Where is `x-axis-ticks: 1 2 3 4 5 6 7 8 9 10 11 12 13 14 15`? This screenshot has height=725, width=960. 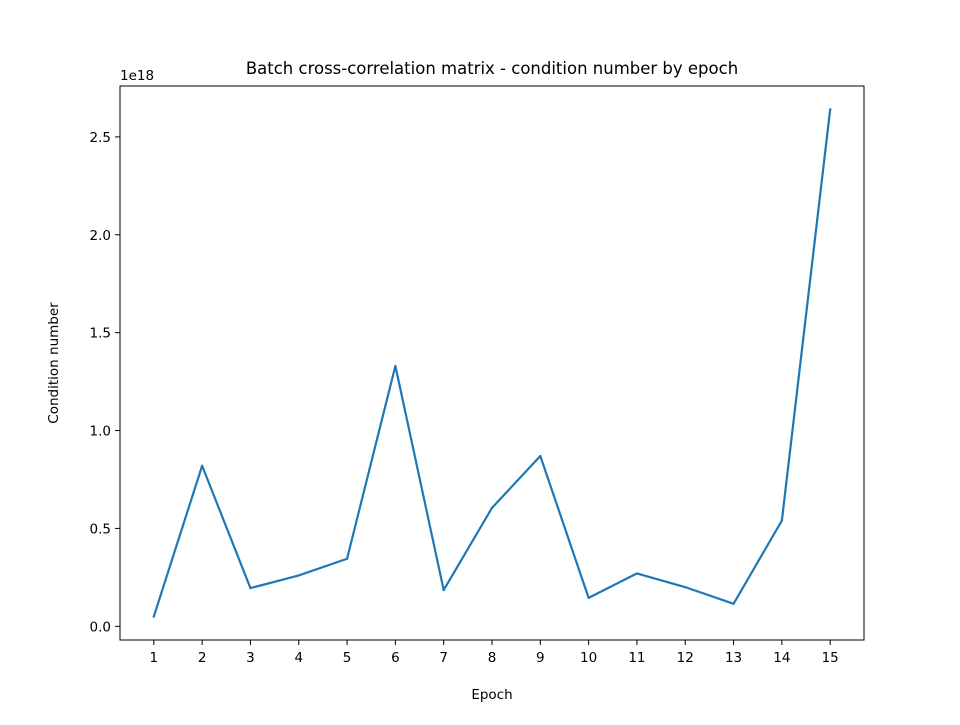 x-axis-ticks: 1 2 3 4 5 6 7 8 9 10 11 12 13 14 15 is located at coordinates (494, 653).